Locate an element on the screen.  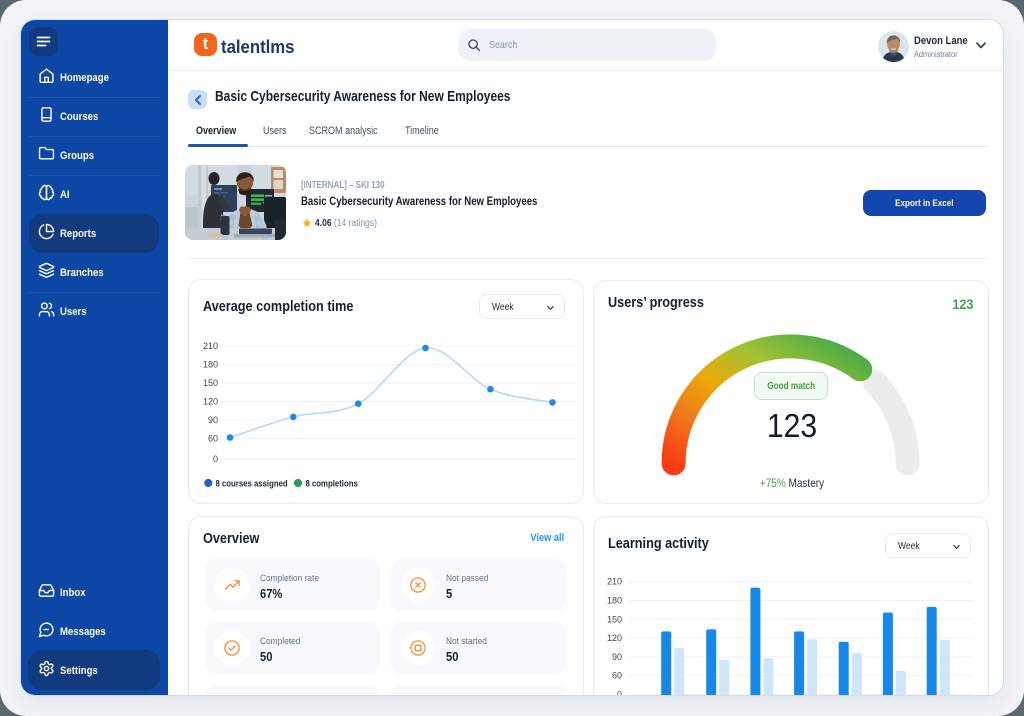
svg-text: 8 completions is located at coordinates (332, 483).